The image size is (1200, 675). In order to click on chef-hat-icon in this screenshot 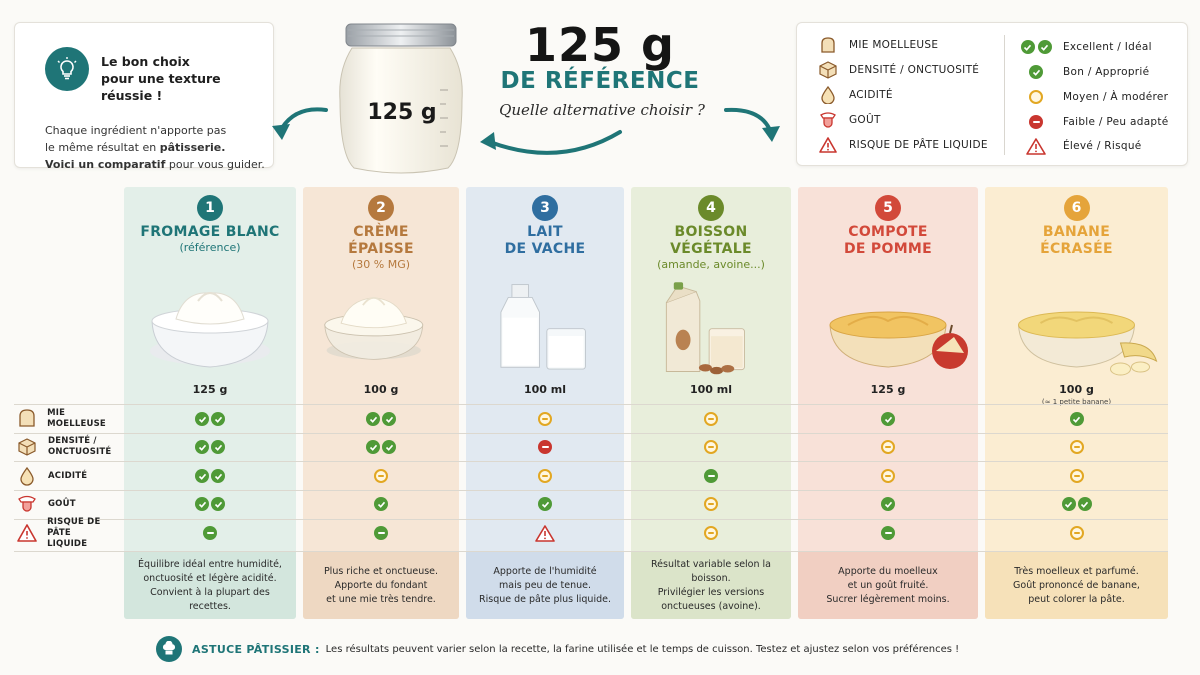, I will do `click(169, 649)`.